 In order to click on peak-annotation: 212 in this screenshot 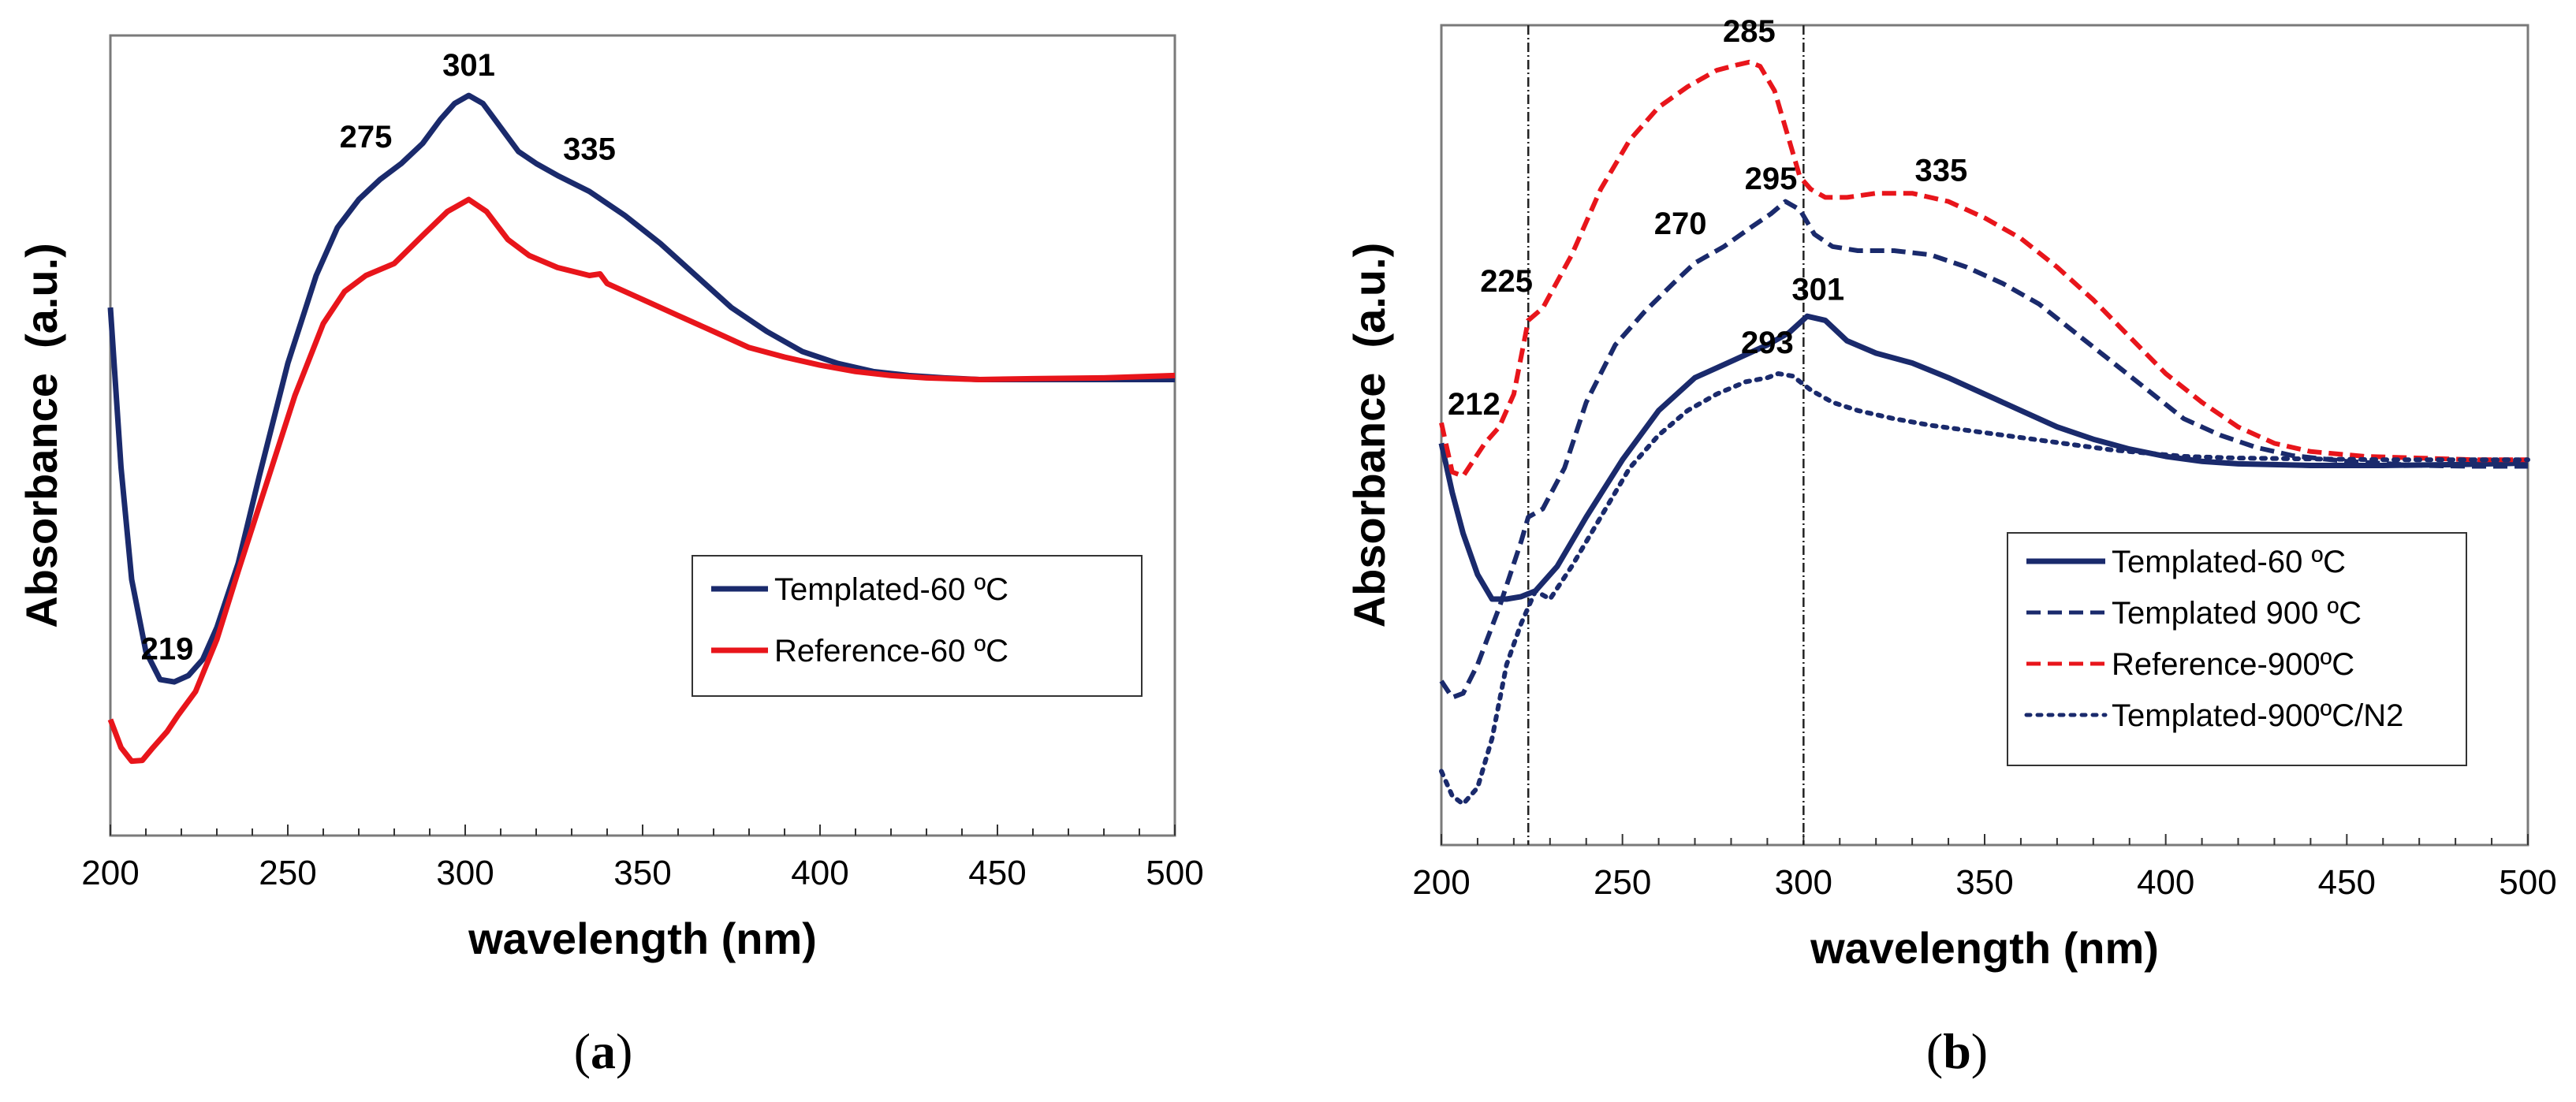, I will do `click(1474, 405)`.